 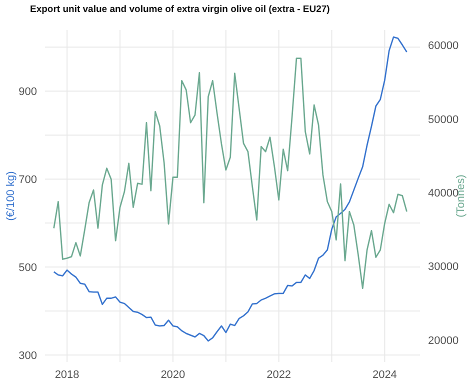 I want to click on x-tick-label: 2020, so click(x=173, y=374).